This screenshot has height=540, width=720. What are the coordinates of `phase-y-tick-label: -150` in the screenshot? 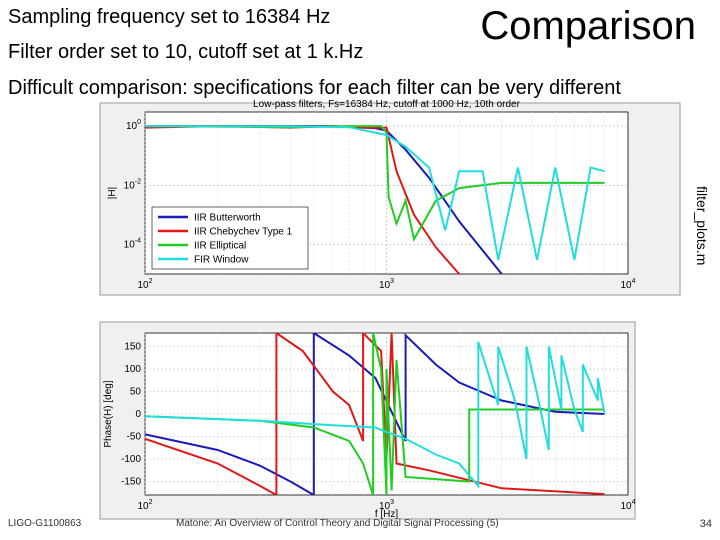 It's located at (131, 482).